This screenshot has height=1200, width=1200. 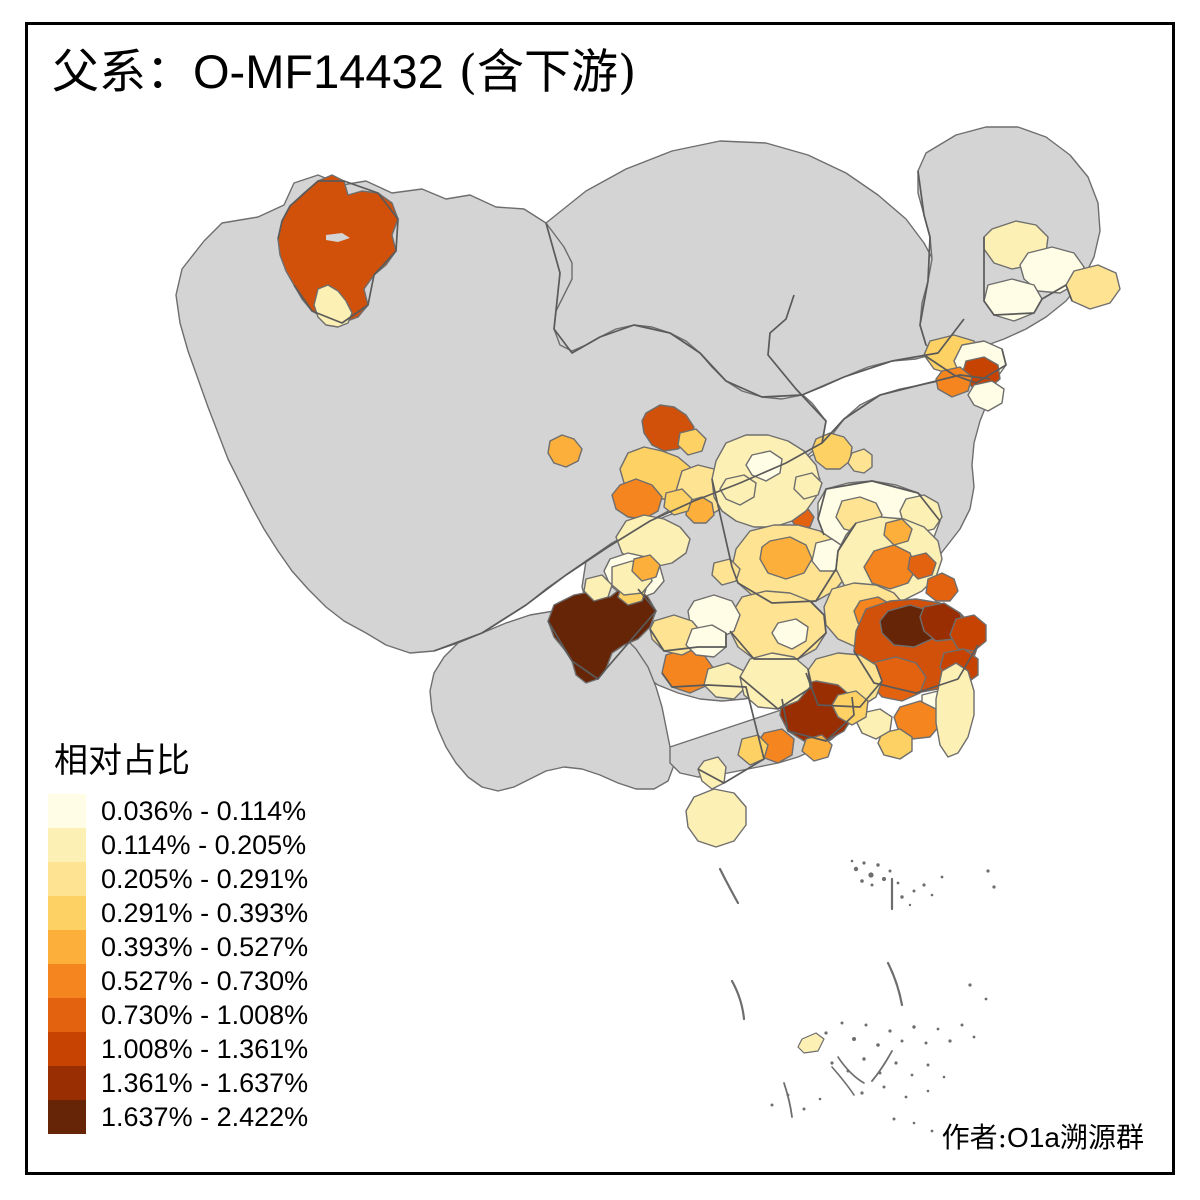 What do you see at coordinates (922, 566) in the screenshot?
I see `region-scatter-f` at bounding box center [922, 566].